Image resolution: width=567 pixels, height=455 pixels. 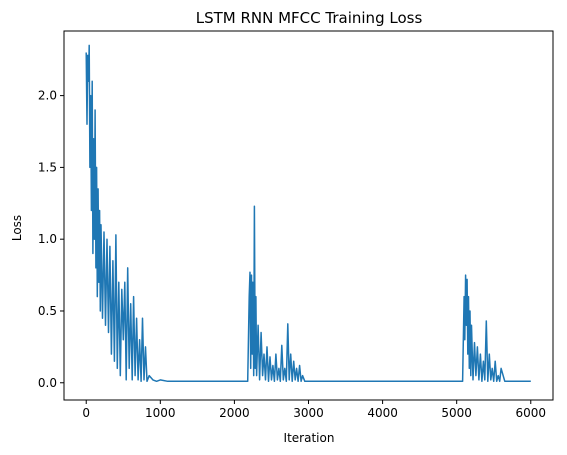 I want to click on x-tick-label: 5000, so click(x=456, y=413).